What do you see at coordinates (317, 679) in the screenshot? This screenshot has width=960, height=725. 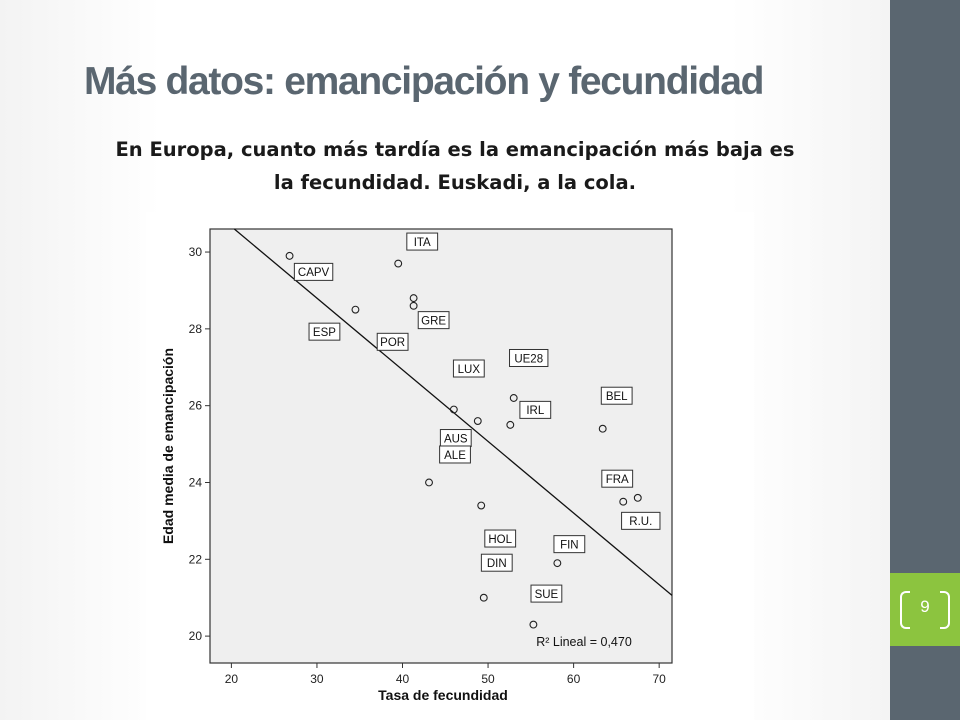 I see `x-tick-label: 30` at bounding box center [317, 679].